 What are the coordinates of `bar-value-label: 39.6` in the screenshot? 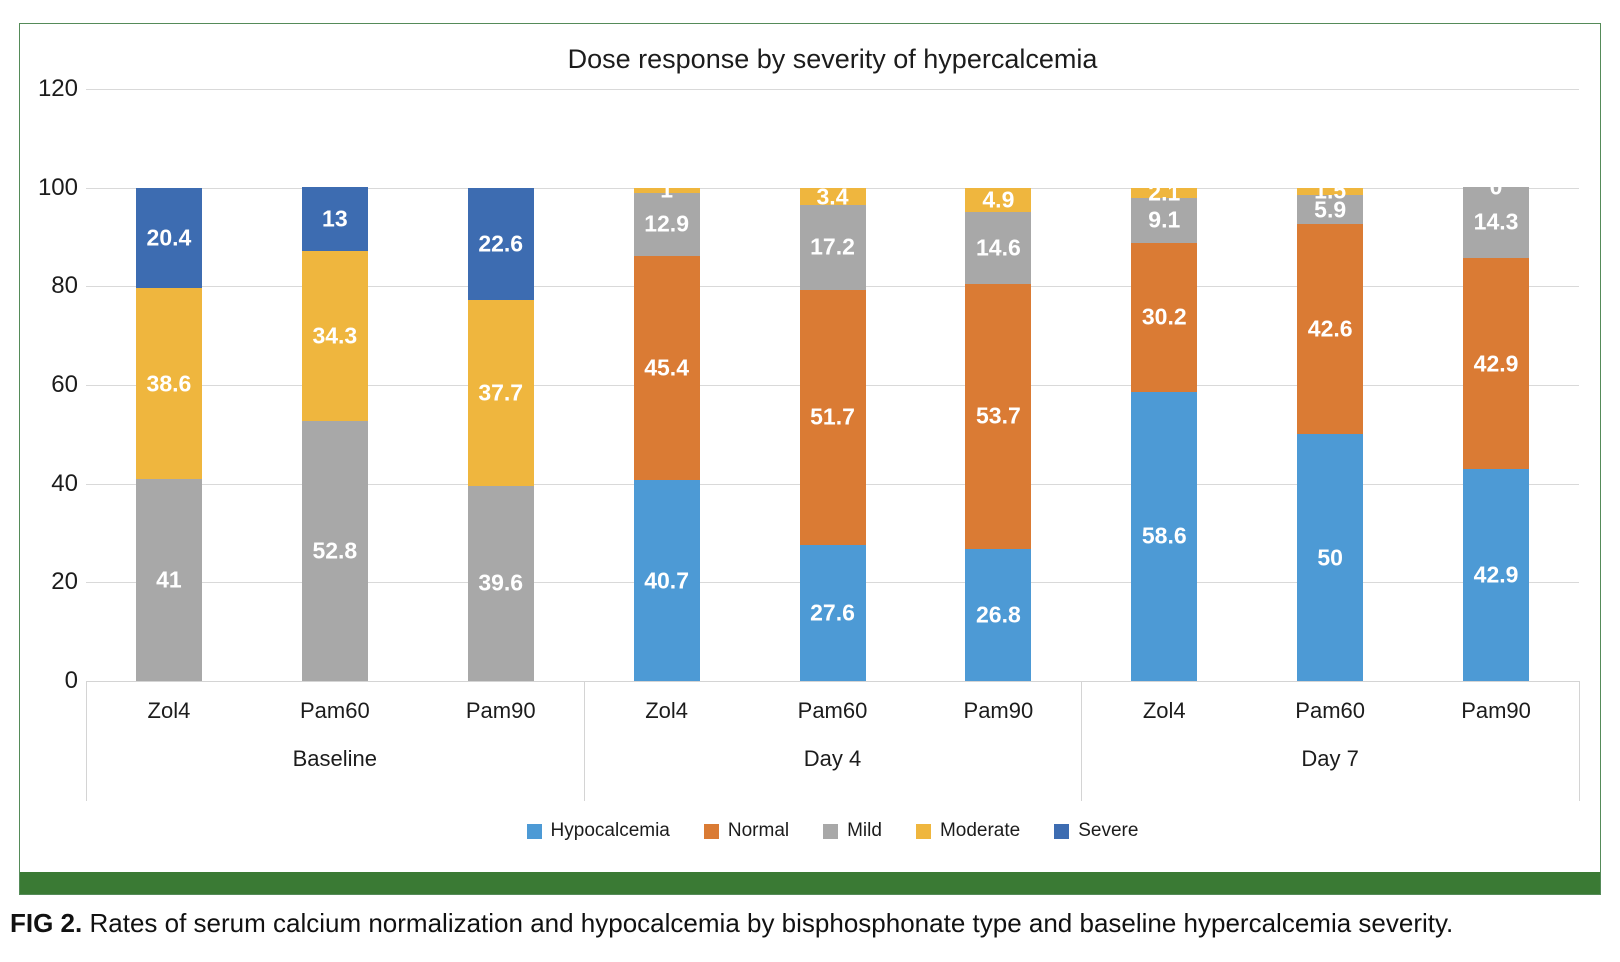 It's located at (501, 582).